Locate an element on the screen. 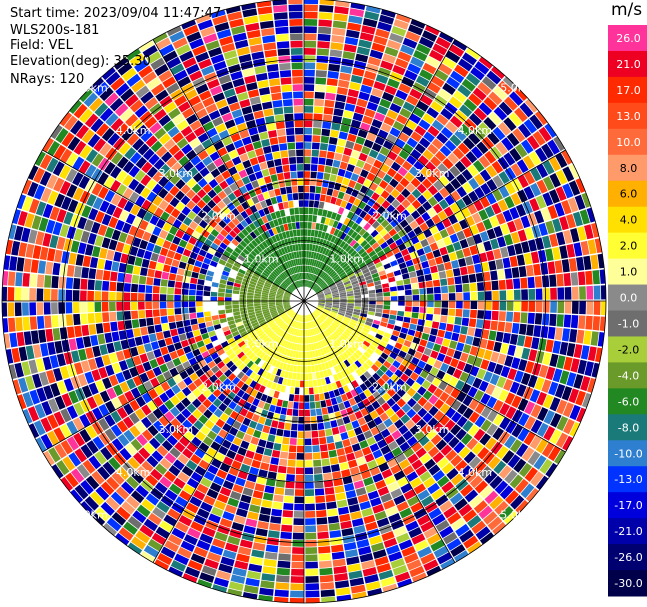  range-ring-label: 2.0km is located at coordinates (389, 386).